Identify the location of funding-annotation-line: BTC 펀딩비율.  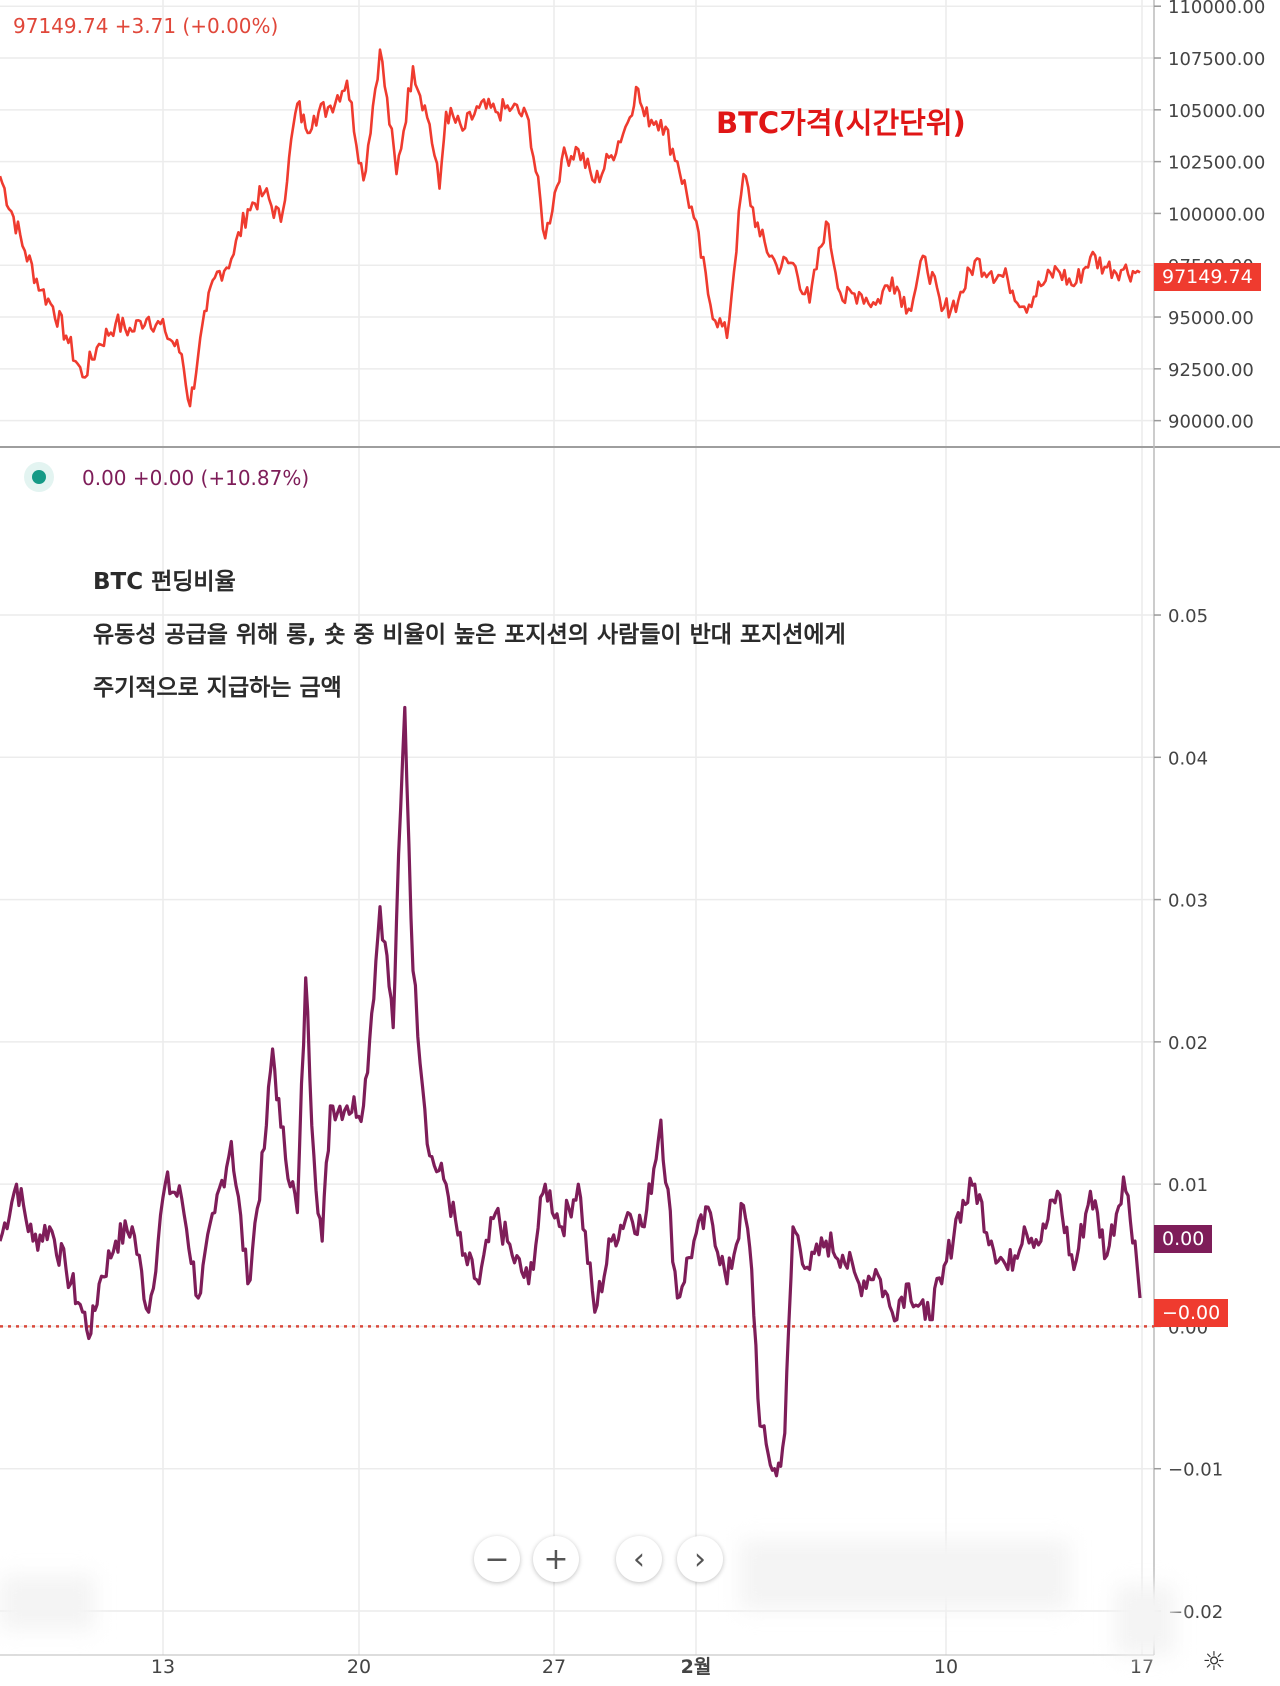
(164, 582).